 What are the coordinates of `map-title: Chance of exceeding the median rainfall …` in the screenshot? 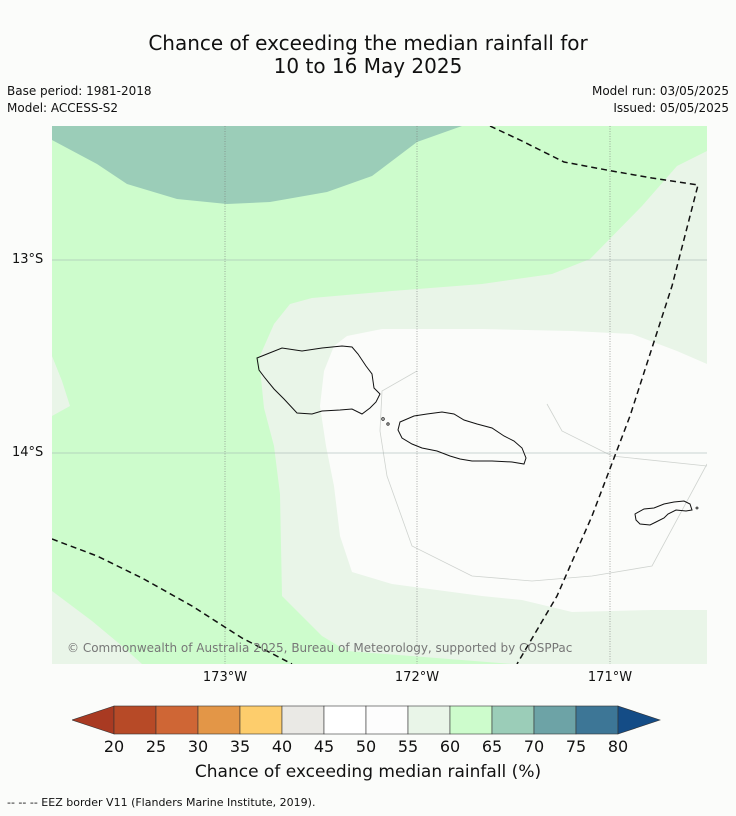 It's located at (368, 55).